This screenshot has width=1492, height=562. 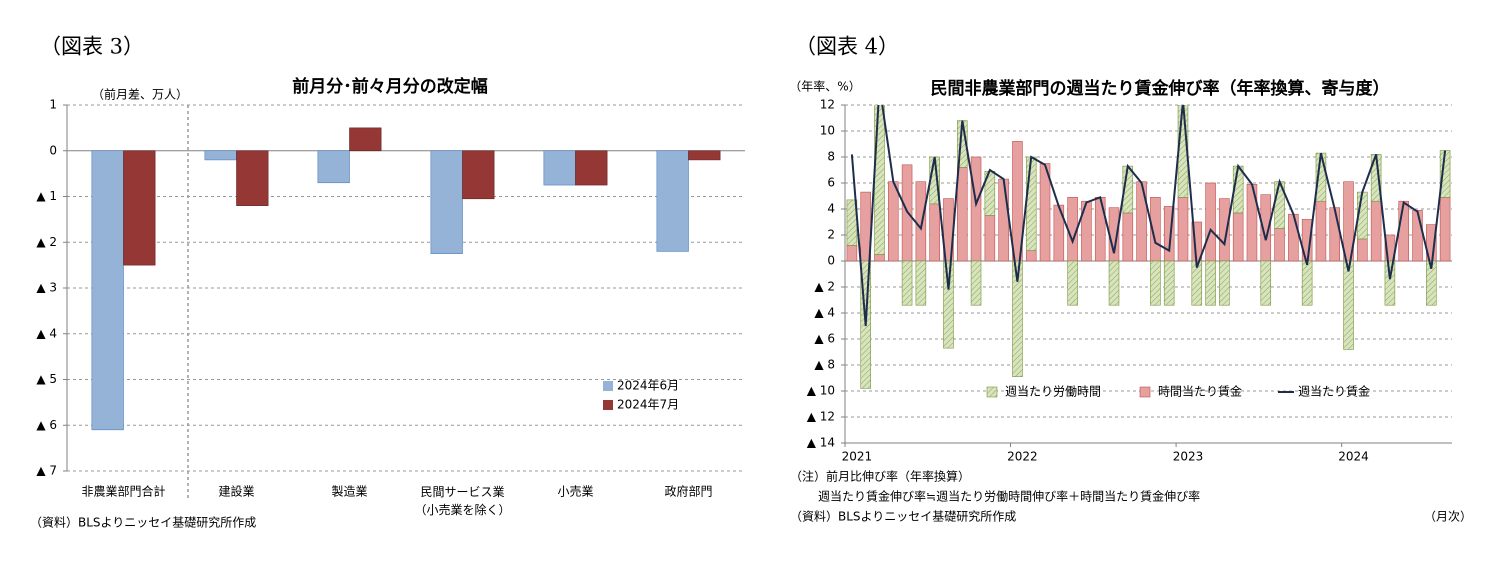 I want to click on figure-label: （図表 3）, so click(x=92, y=47).